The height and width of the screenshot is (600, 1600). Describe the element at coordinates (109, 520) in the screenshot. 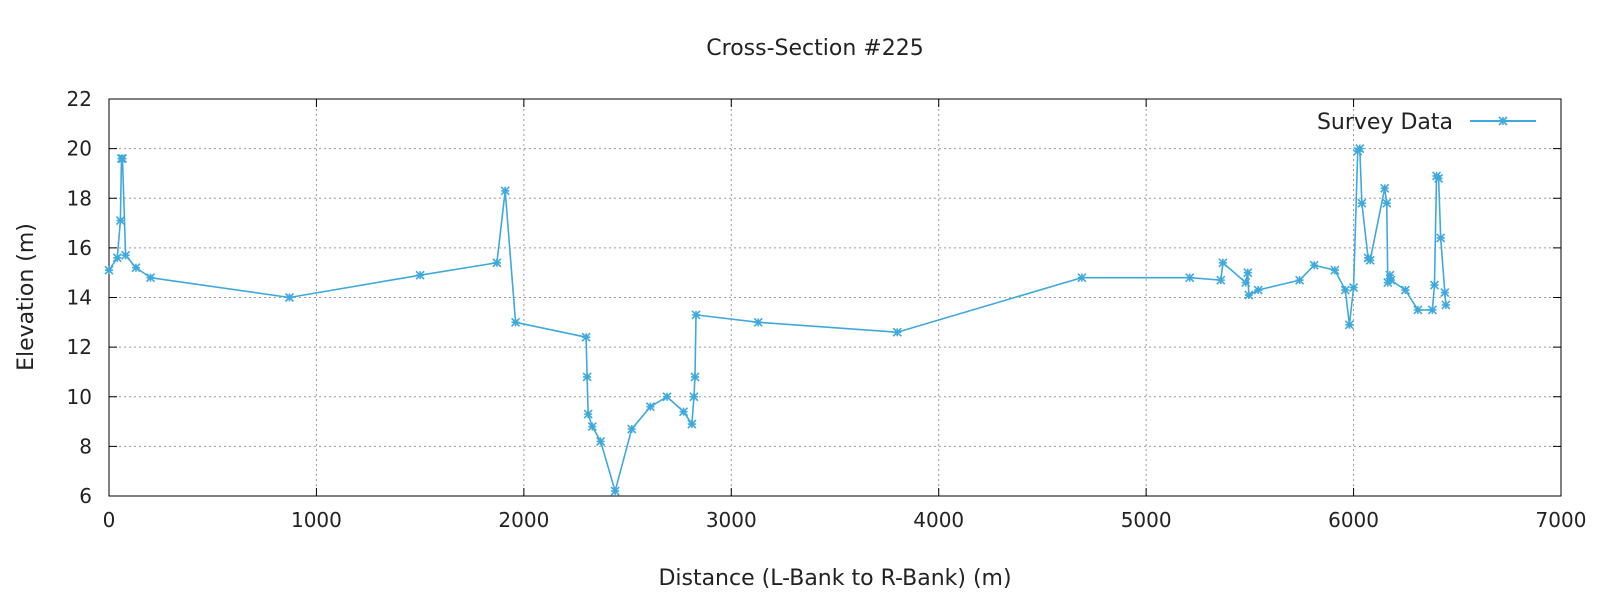

I see `x-tick-label: 0` at that location.